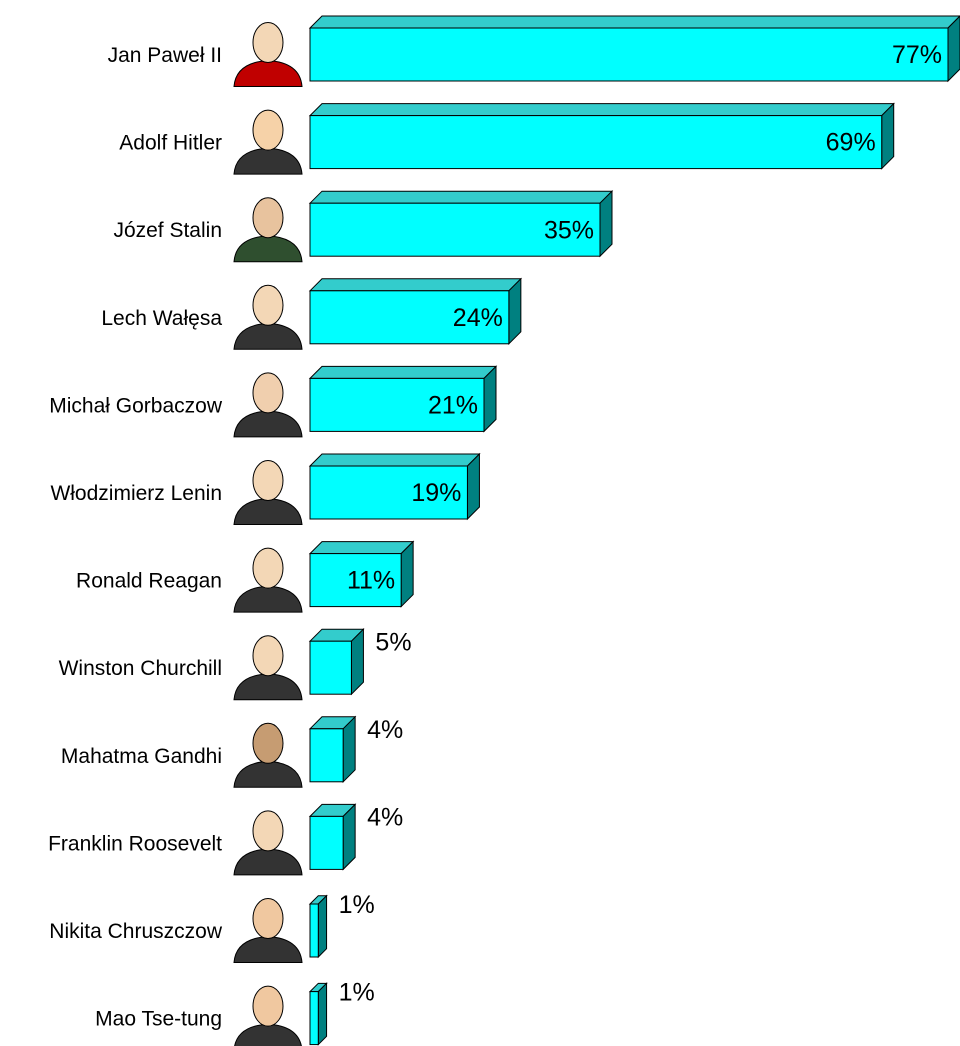 The height and width of the screenshot is (1046, 960). Describe the element at coordinates (453, 406) in the screenshot. I see `value-label: 21%` at that location.